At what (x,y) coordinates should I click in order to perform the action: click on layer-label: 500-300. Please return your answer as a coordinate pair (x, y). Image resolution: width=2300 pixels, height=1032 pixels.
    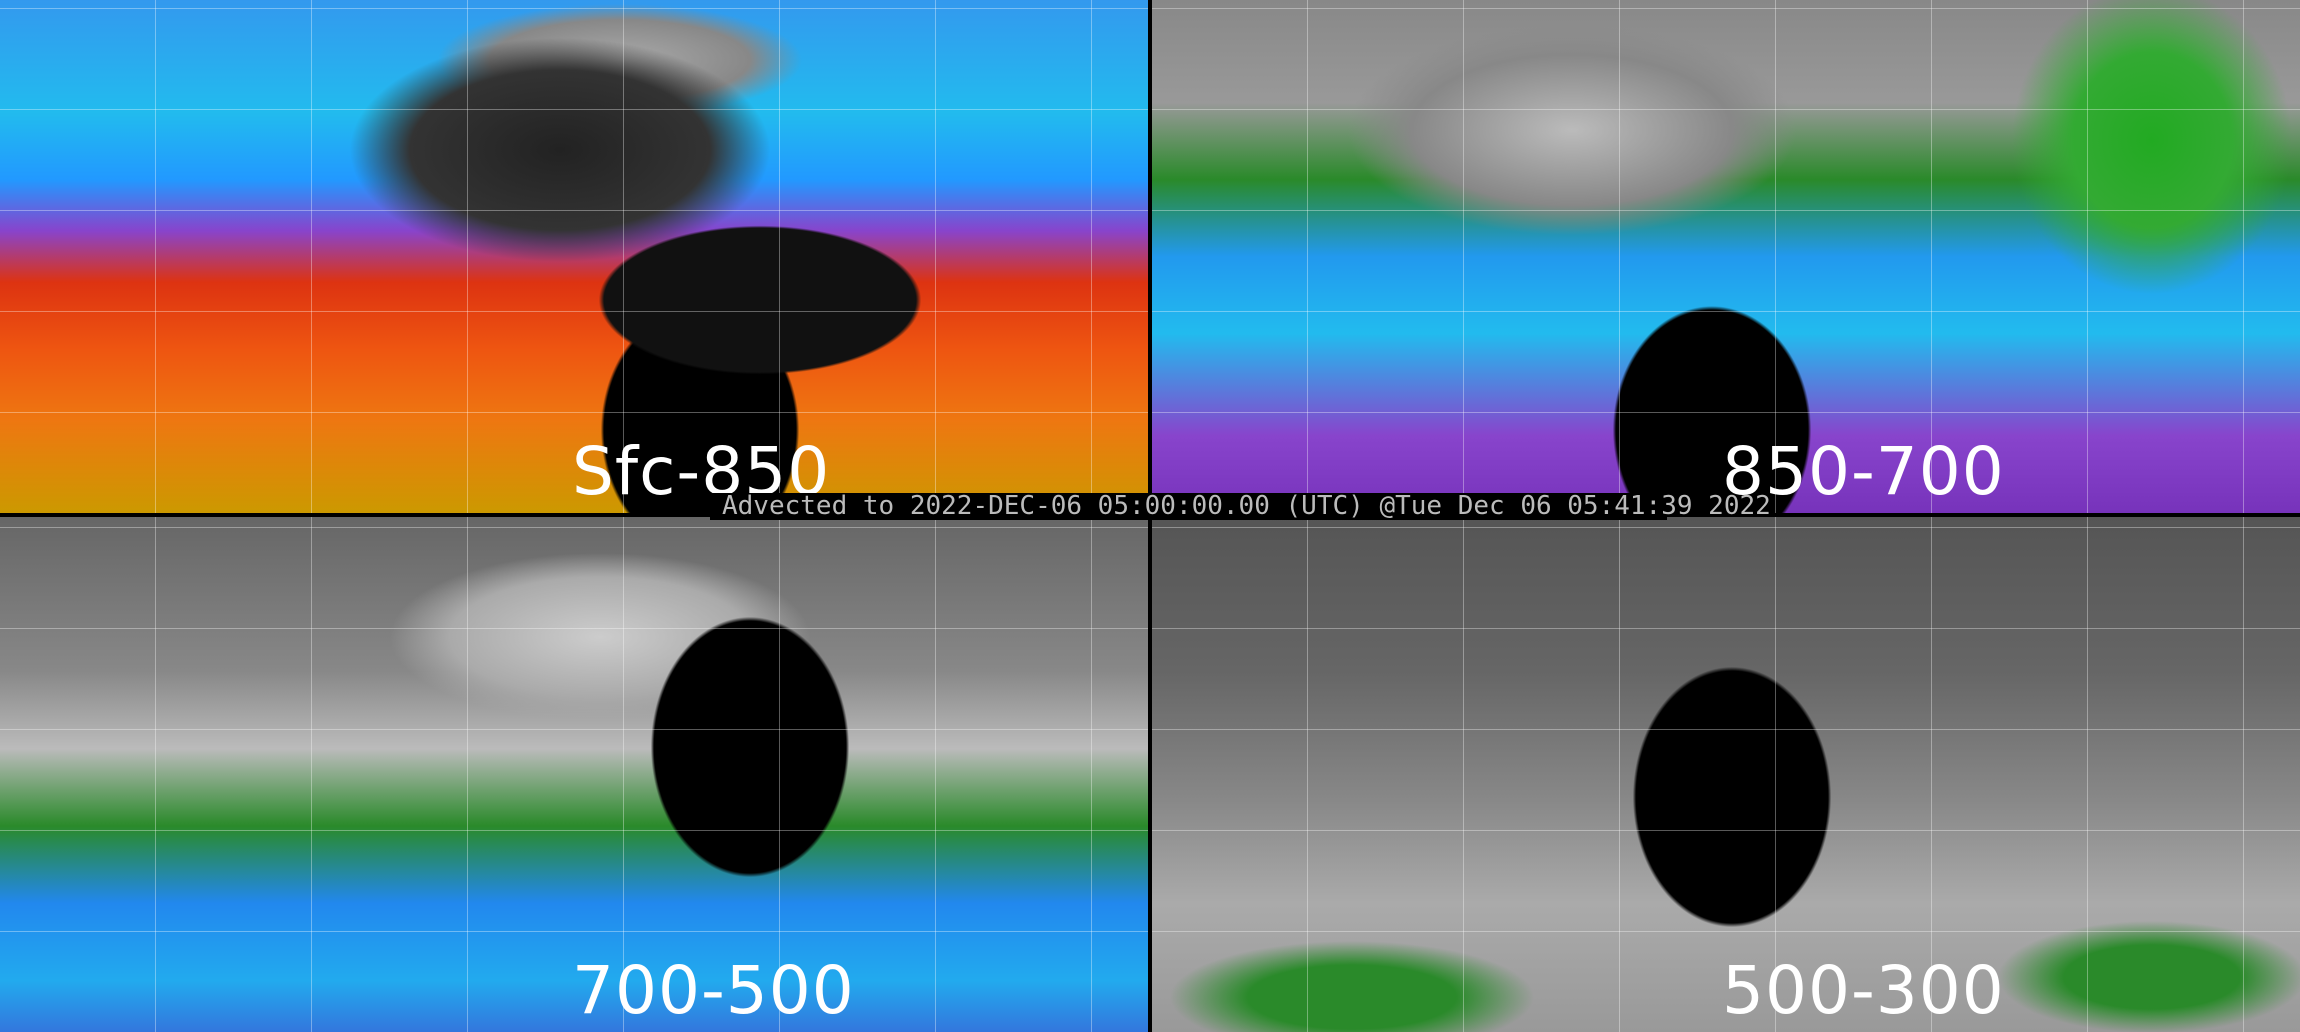
    Looking at the image, I should click on (1863, 990).